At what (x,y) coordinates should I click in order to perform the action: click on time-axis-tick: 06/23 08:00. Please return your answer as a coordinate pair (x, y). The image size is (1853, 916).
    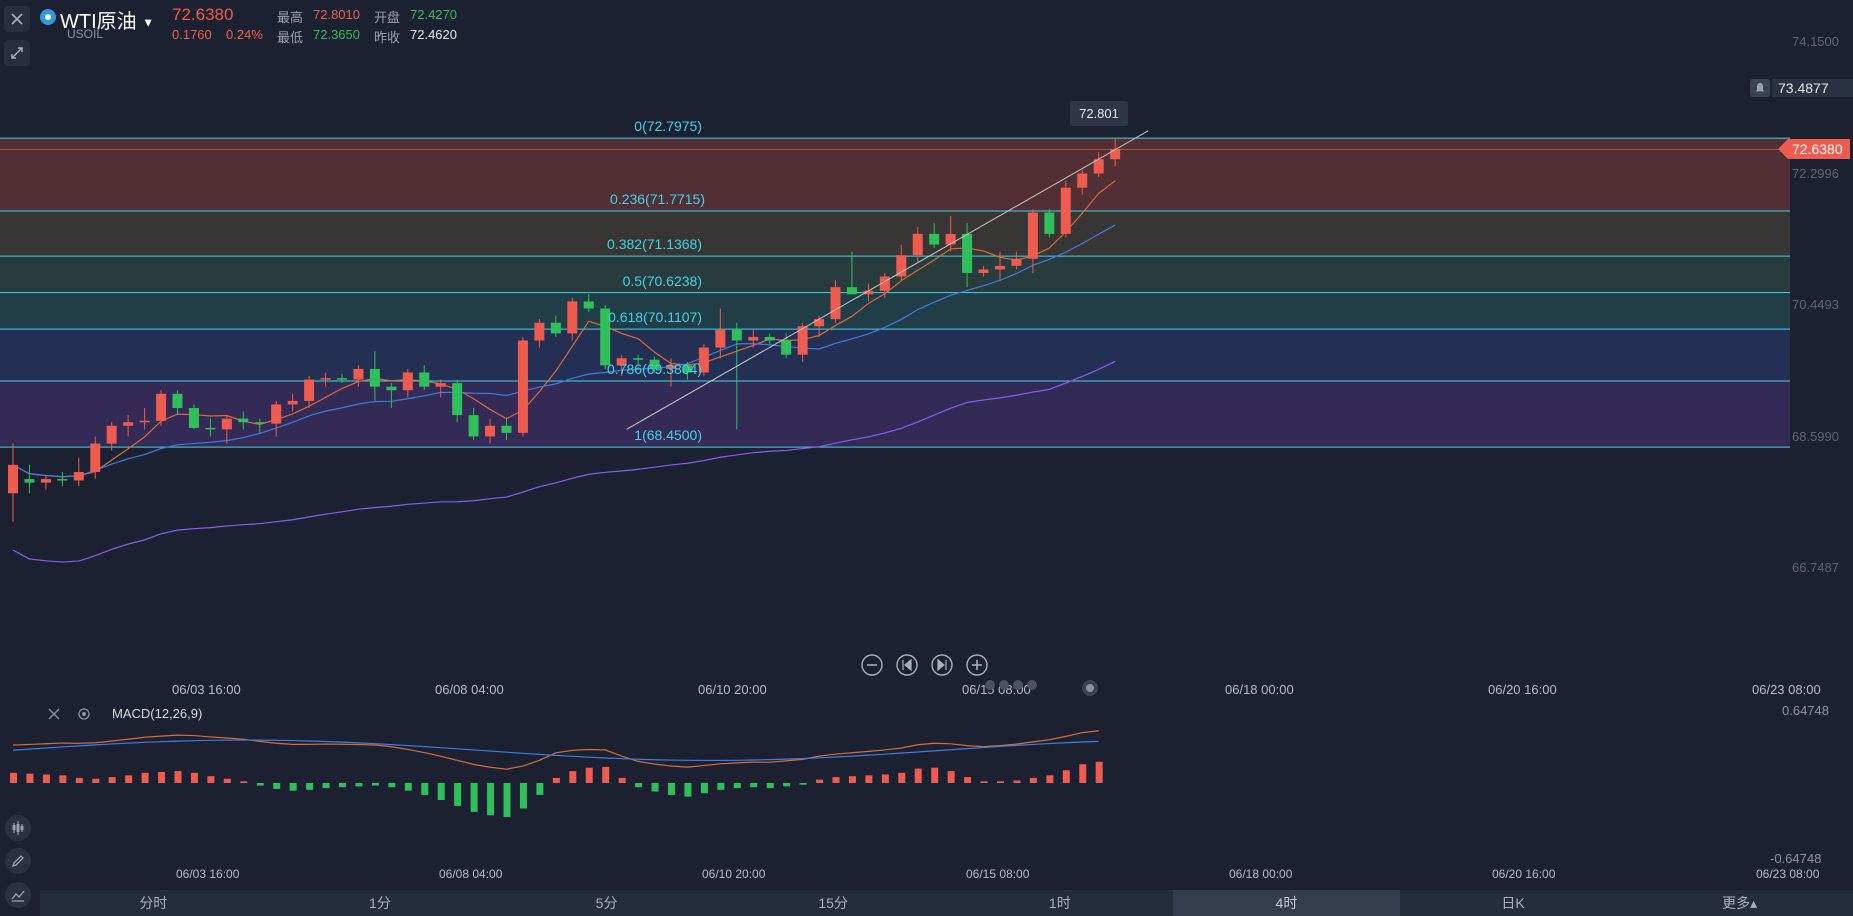
    Looking at the image, I should click on (1786, 689).